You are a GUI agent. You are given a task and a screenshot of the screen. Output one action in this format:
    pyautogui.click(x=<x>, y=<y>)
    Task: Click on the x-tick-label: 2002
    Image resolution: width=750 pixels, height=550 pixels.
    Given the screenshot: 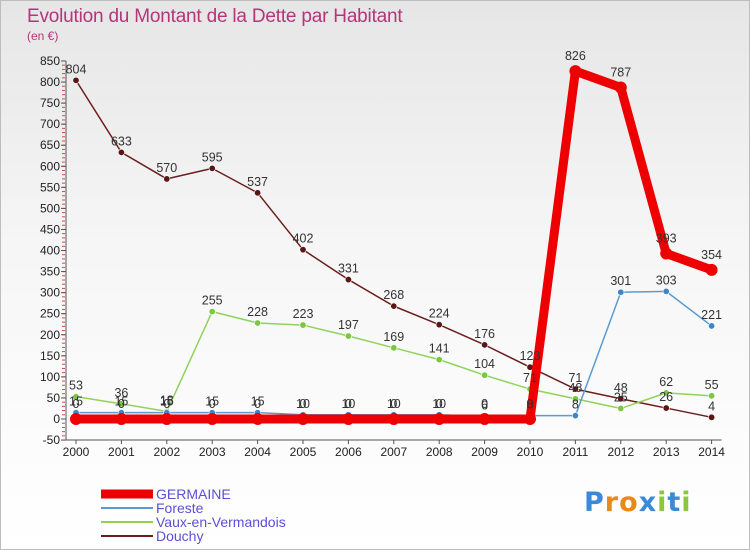 What is the action you would take?
    pyautogui.click(x=166, y=452)
    